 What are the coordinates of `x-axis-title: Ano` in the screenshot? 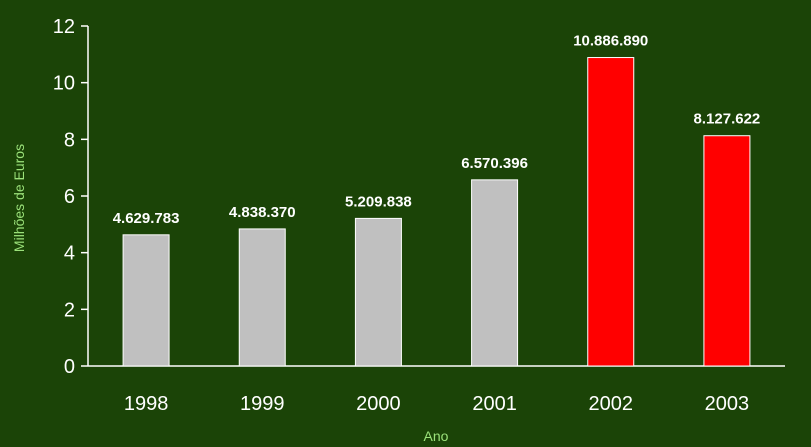 It's located at (436, 436).